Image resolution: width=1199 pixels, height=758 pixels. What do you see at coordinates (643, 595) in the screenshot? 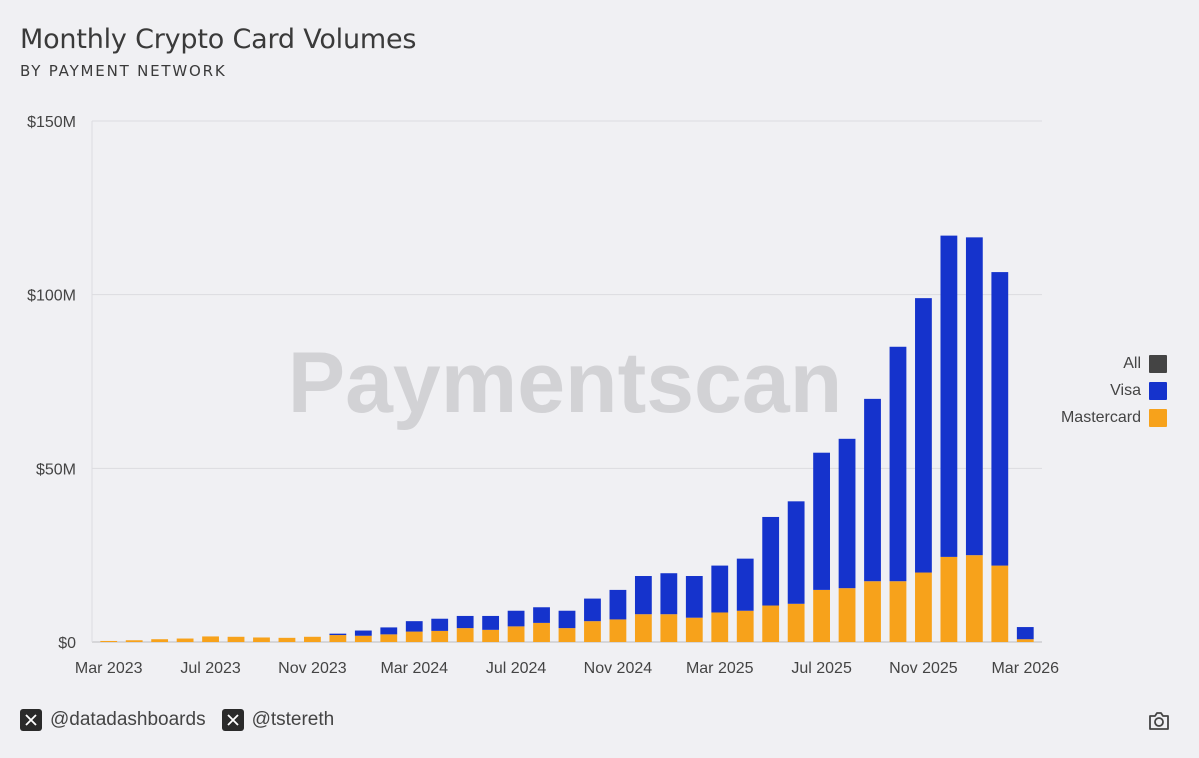
I see `bar-visa-dec-2024` at bounding box center [643, 595].